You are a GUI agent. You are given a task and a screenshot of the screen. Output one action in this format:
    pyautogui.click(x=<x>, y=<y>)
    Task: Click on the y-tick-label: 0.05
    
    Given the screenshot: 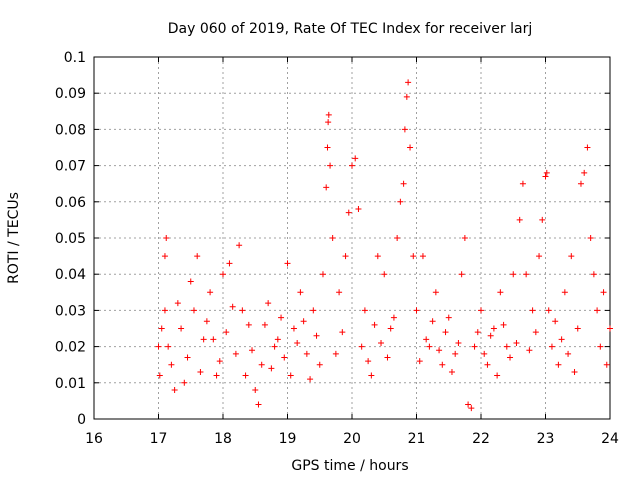 What is the action you would take?
    pyautogui.click(x=70, y=239)
    